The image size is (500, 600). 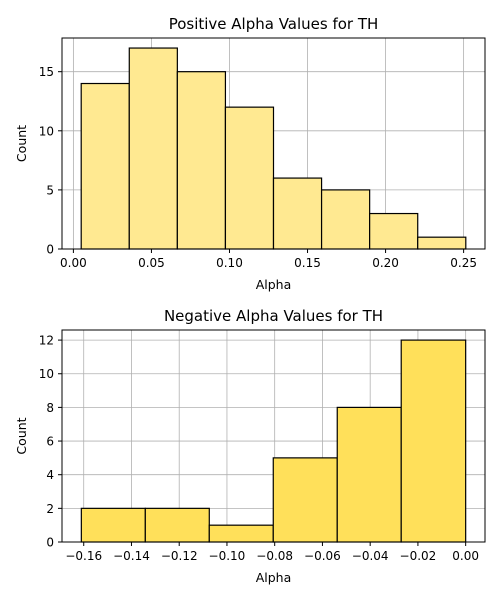 What do you see at coordinates (273, 316) in the screenshot?
I see `chart-title: Negative Alpha Values for TH` at bounding box center [273, 316].